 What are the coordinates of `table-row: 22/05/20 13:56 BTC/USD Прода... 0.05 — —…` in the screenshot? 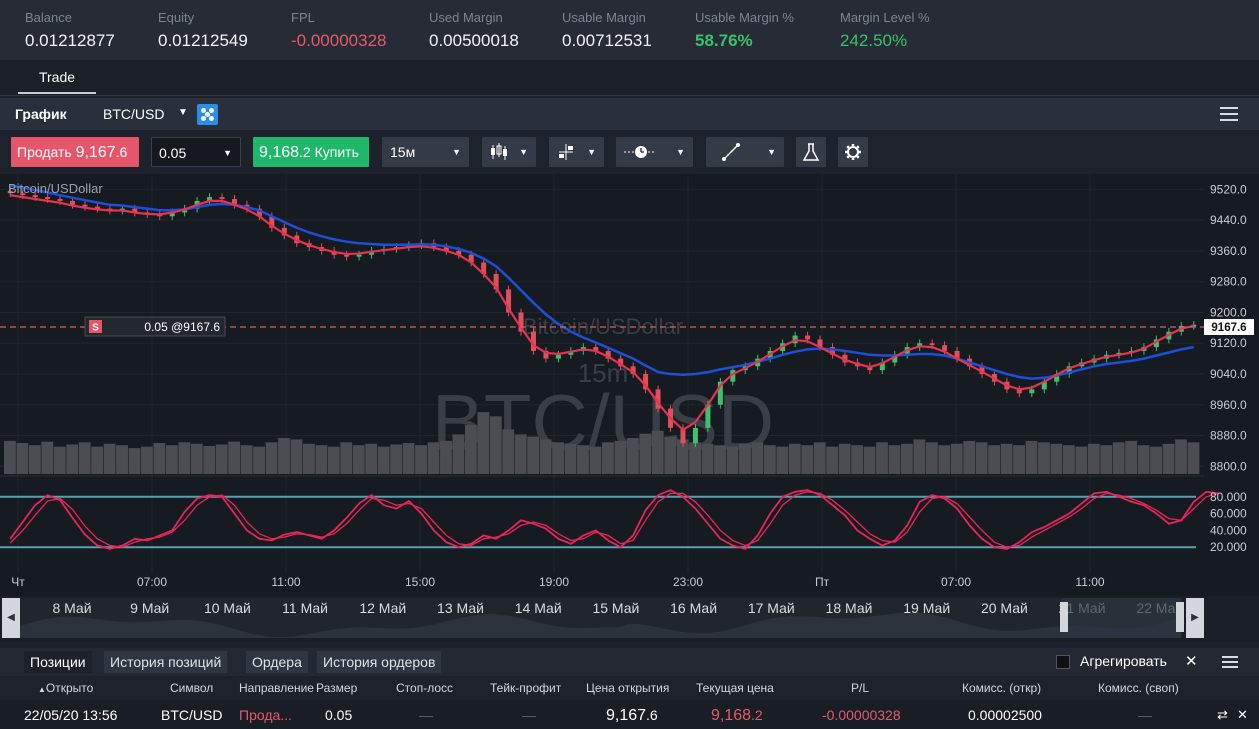 It's located at (629, 714).